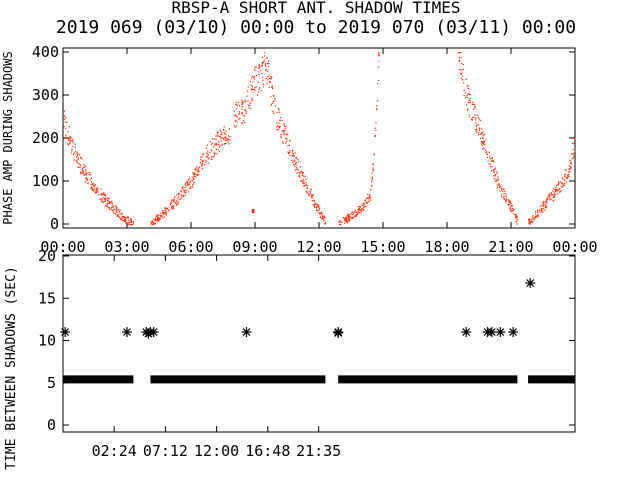 This screenshot has height=480, width=640. I want to click on bottom-asterisk-marker, so click(65, 332).